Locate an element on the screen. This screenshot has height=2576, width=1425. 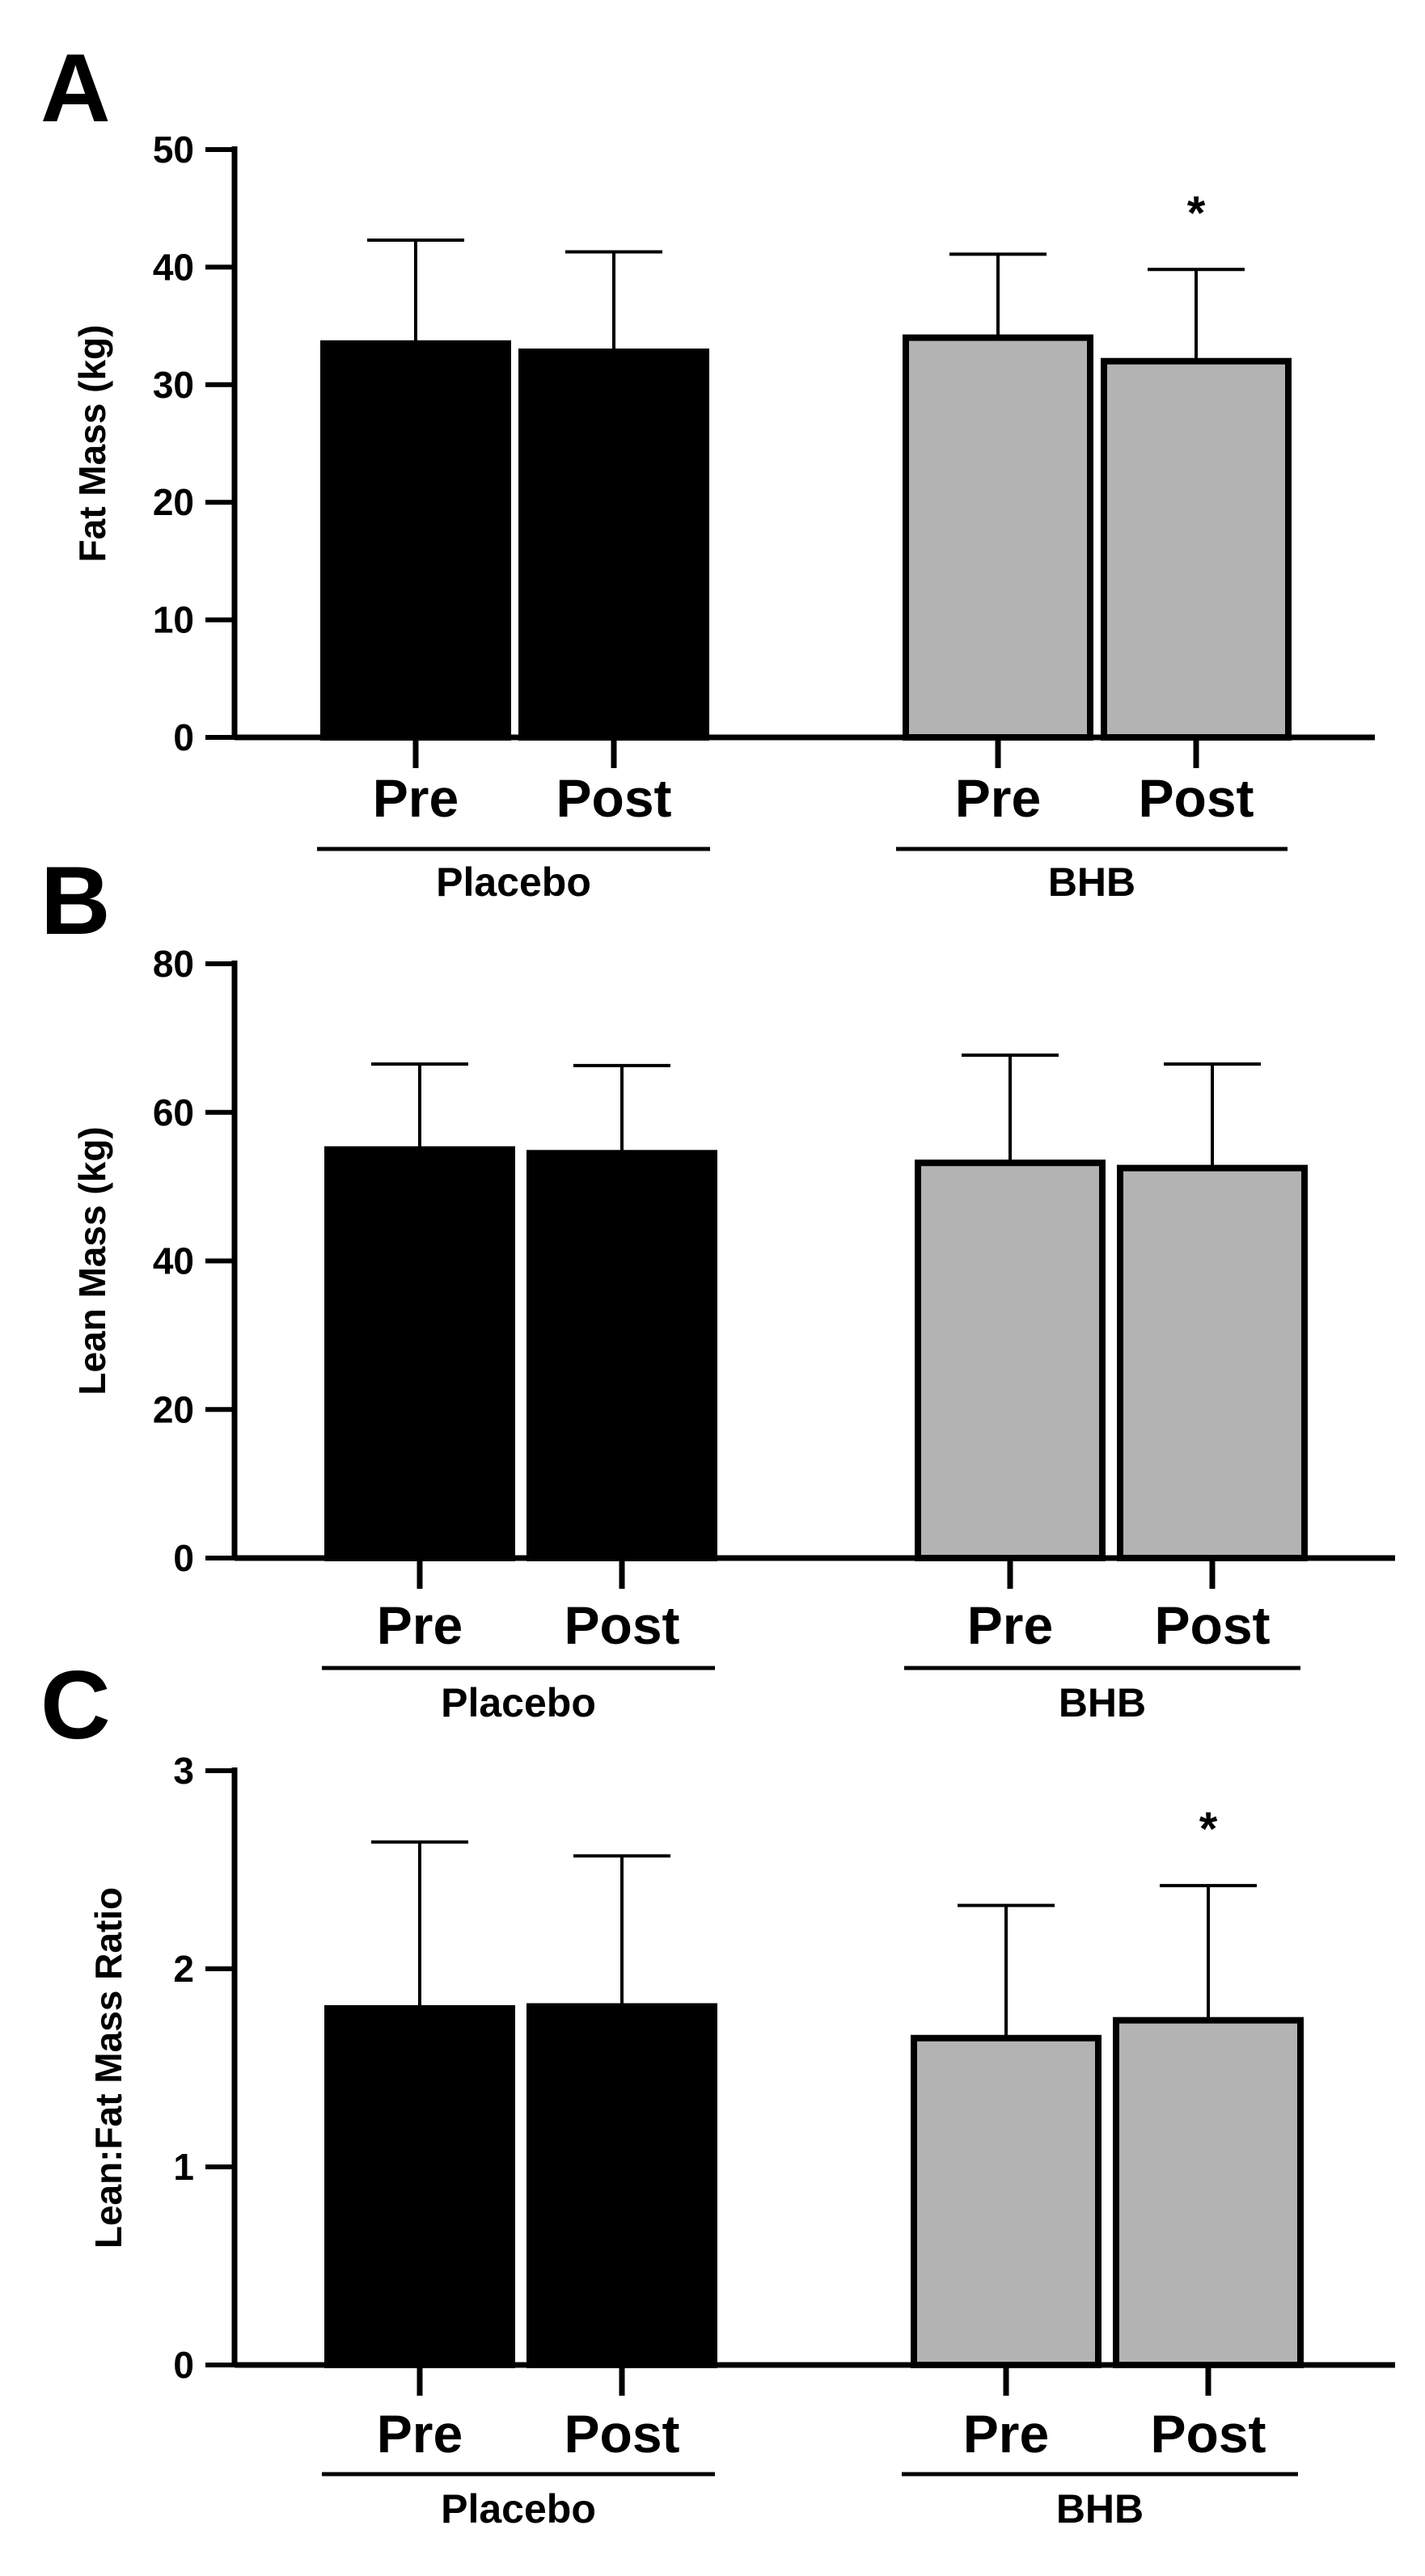
y-tick-label: 2 is located at coordinates (183, 1969).